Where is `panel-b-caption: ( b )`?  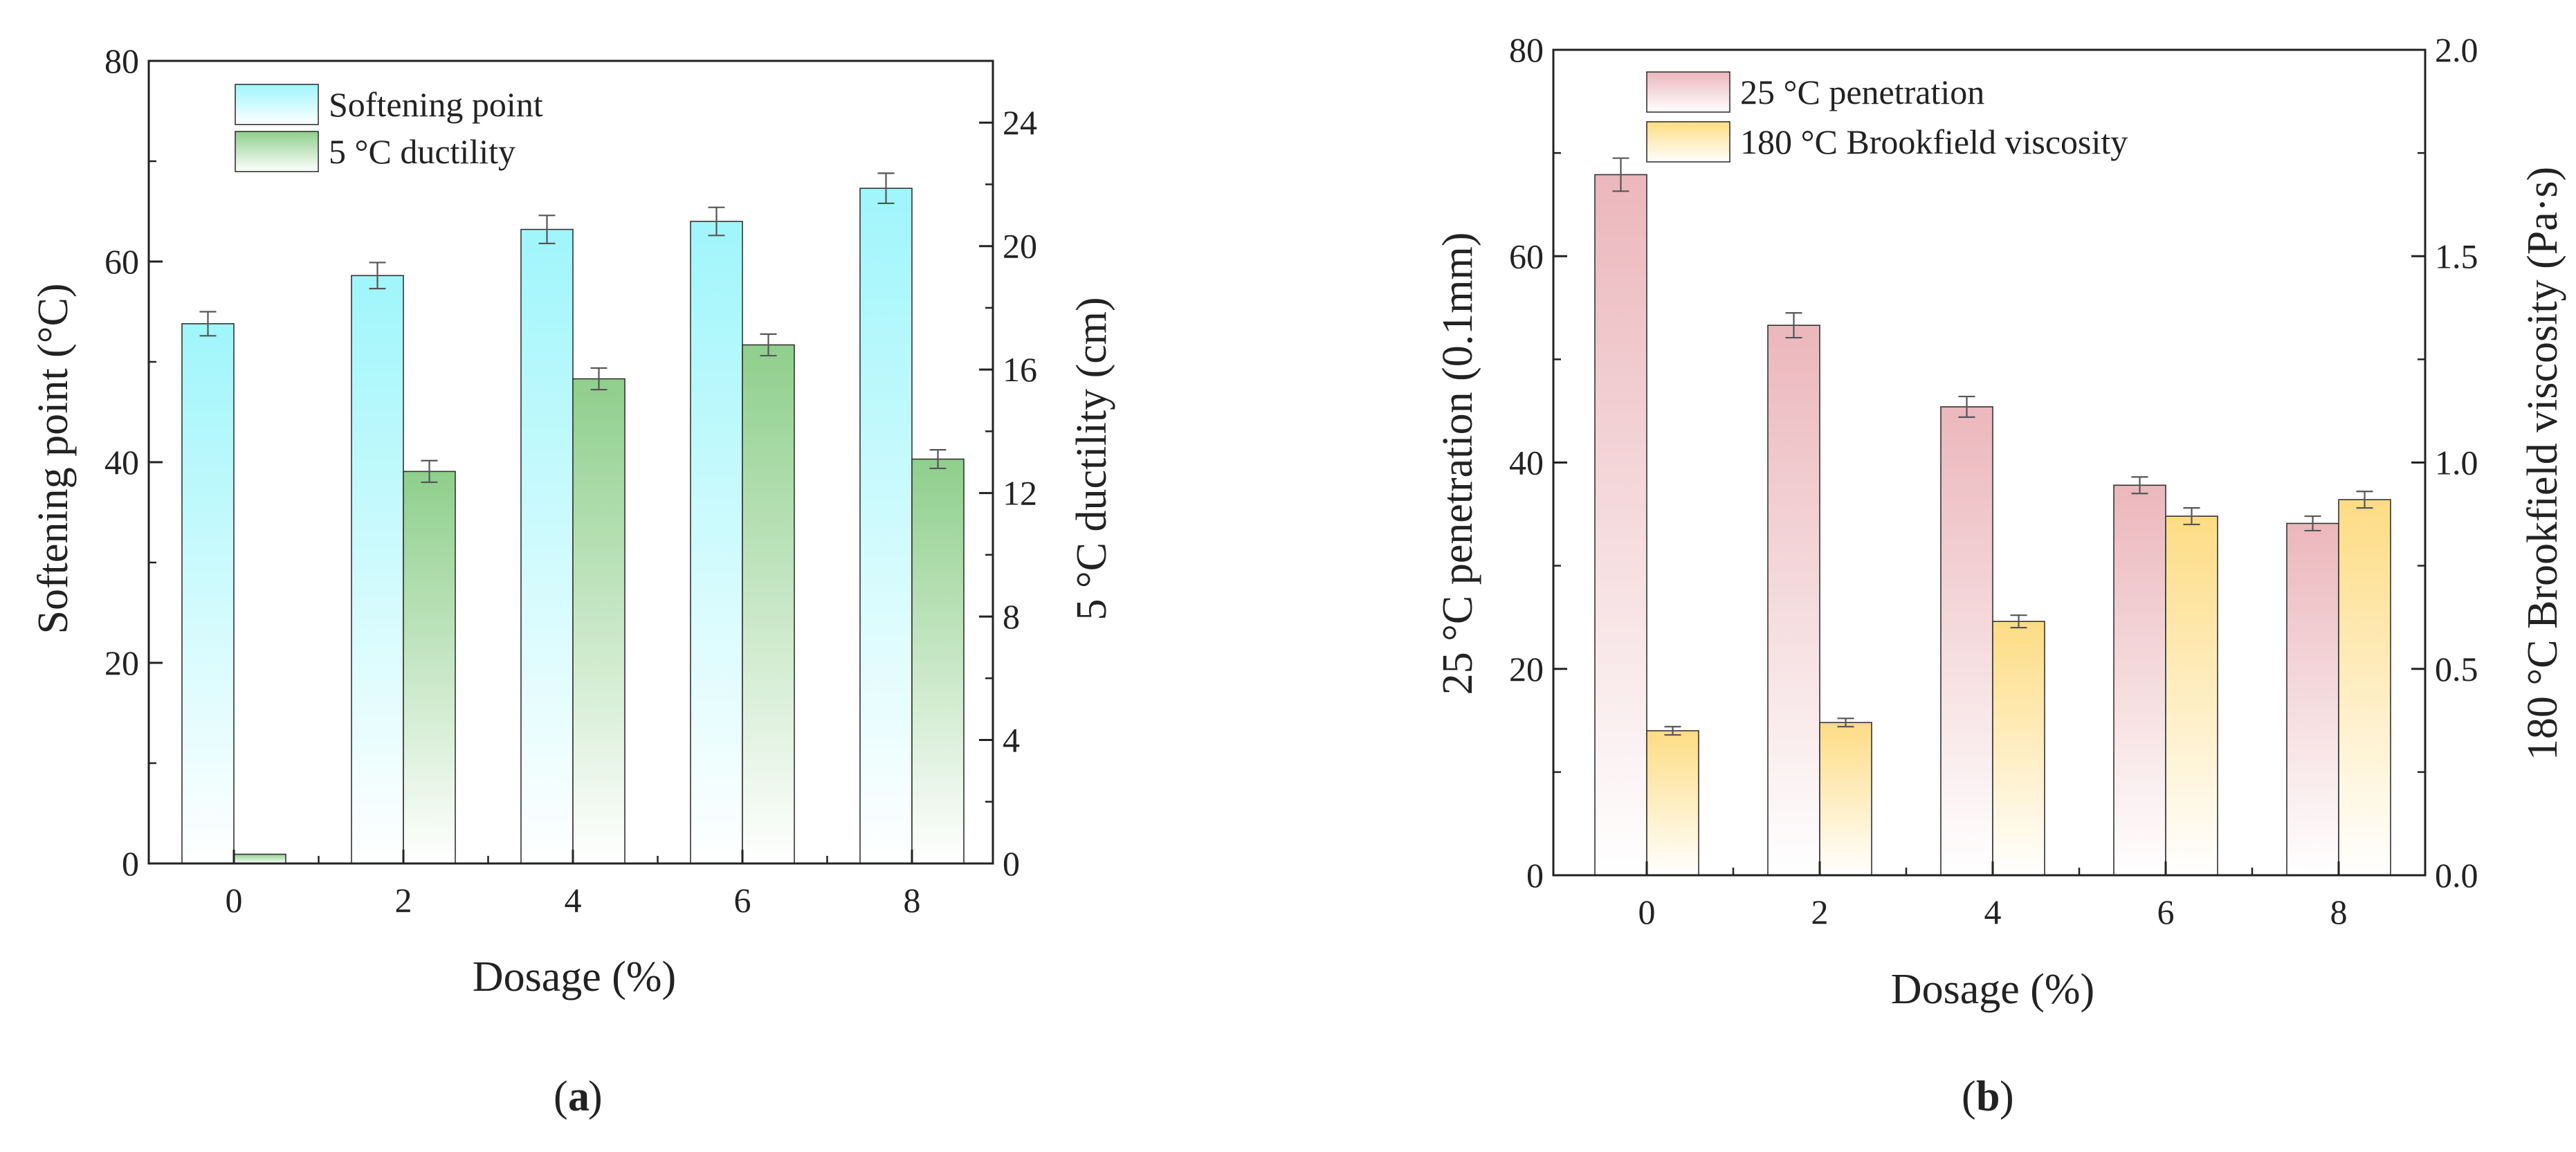
panel-b-caption: ( b ) is located at coordinates (1988, 1096).